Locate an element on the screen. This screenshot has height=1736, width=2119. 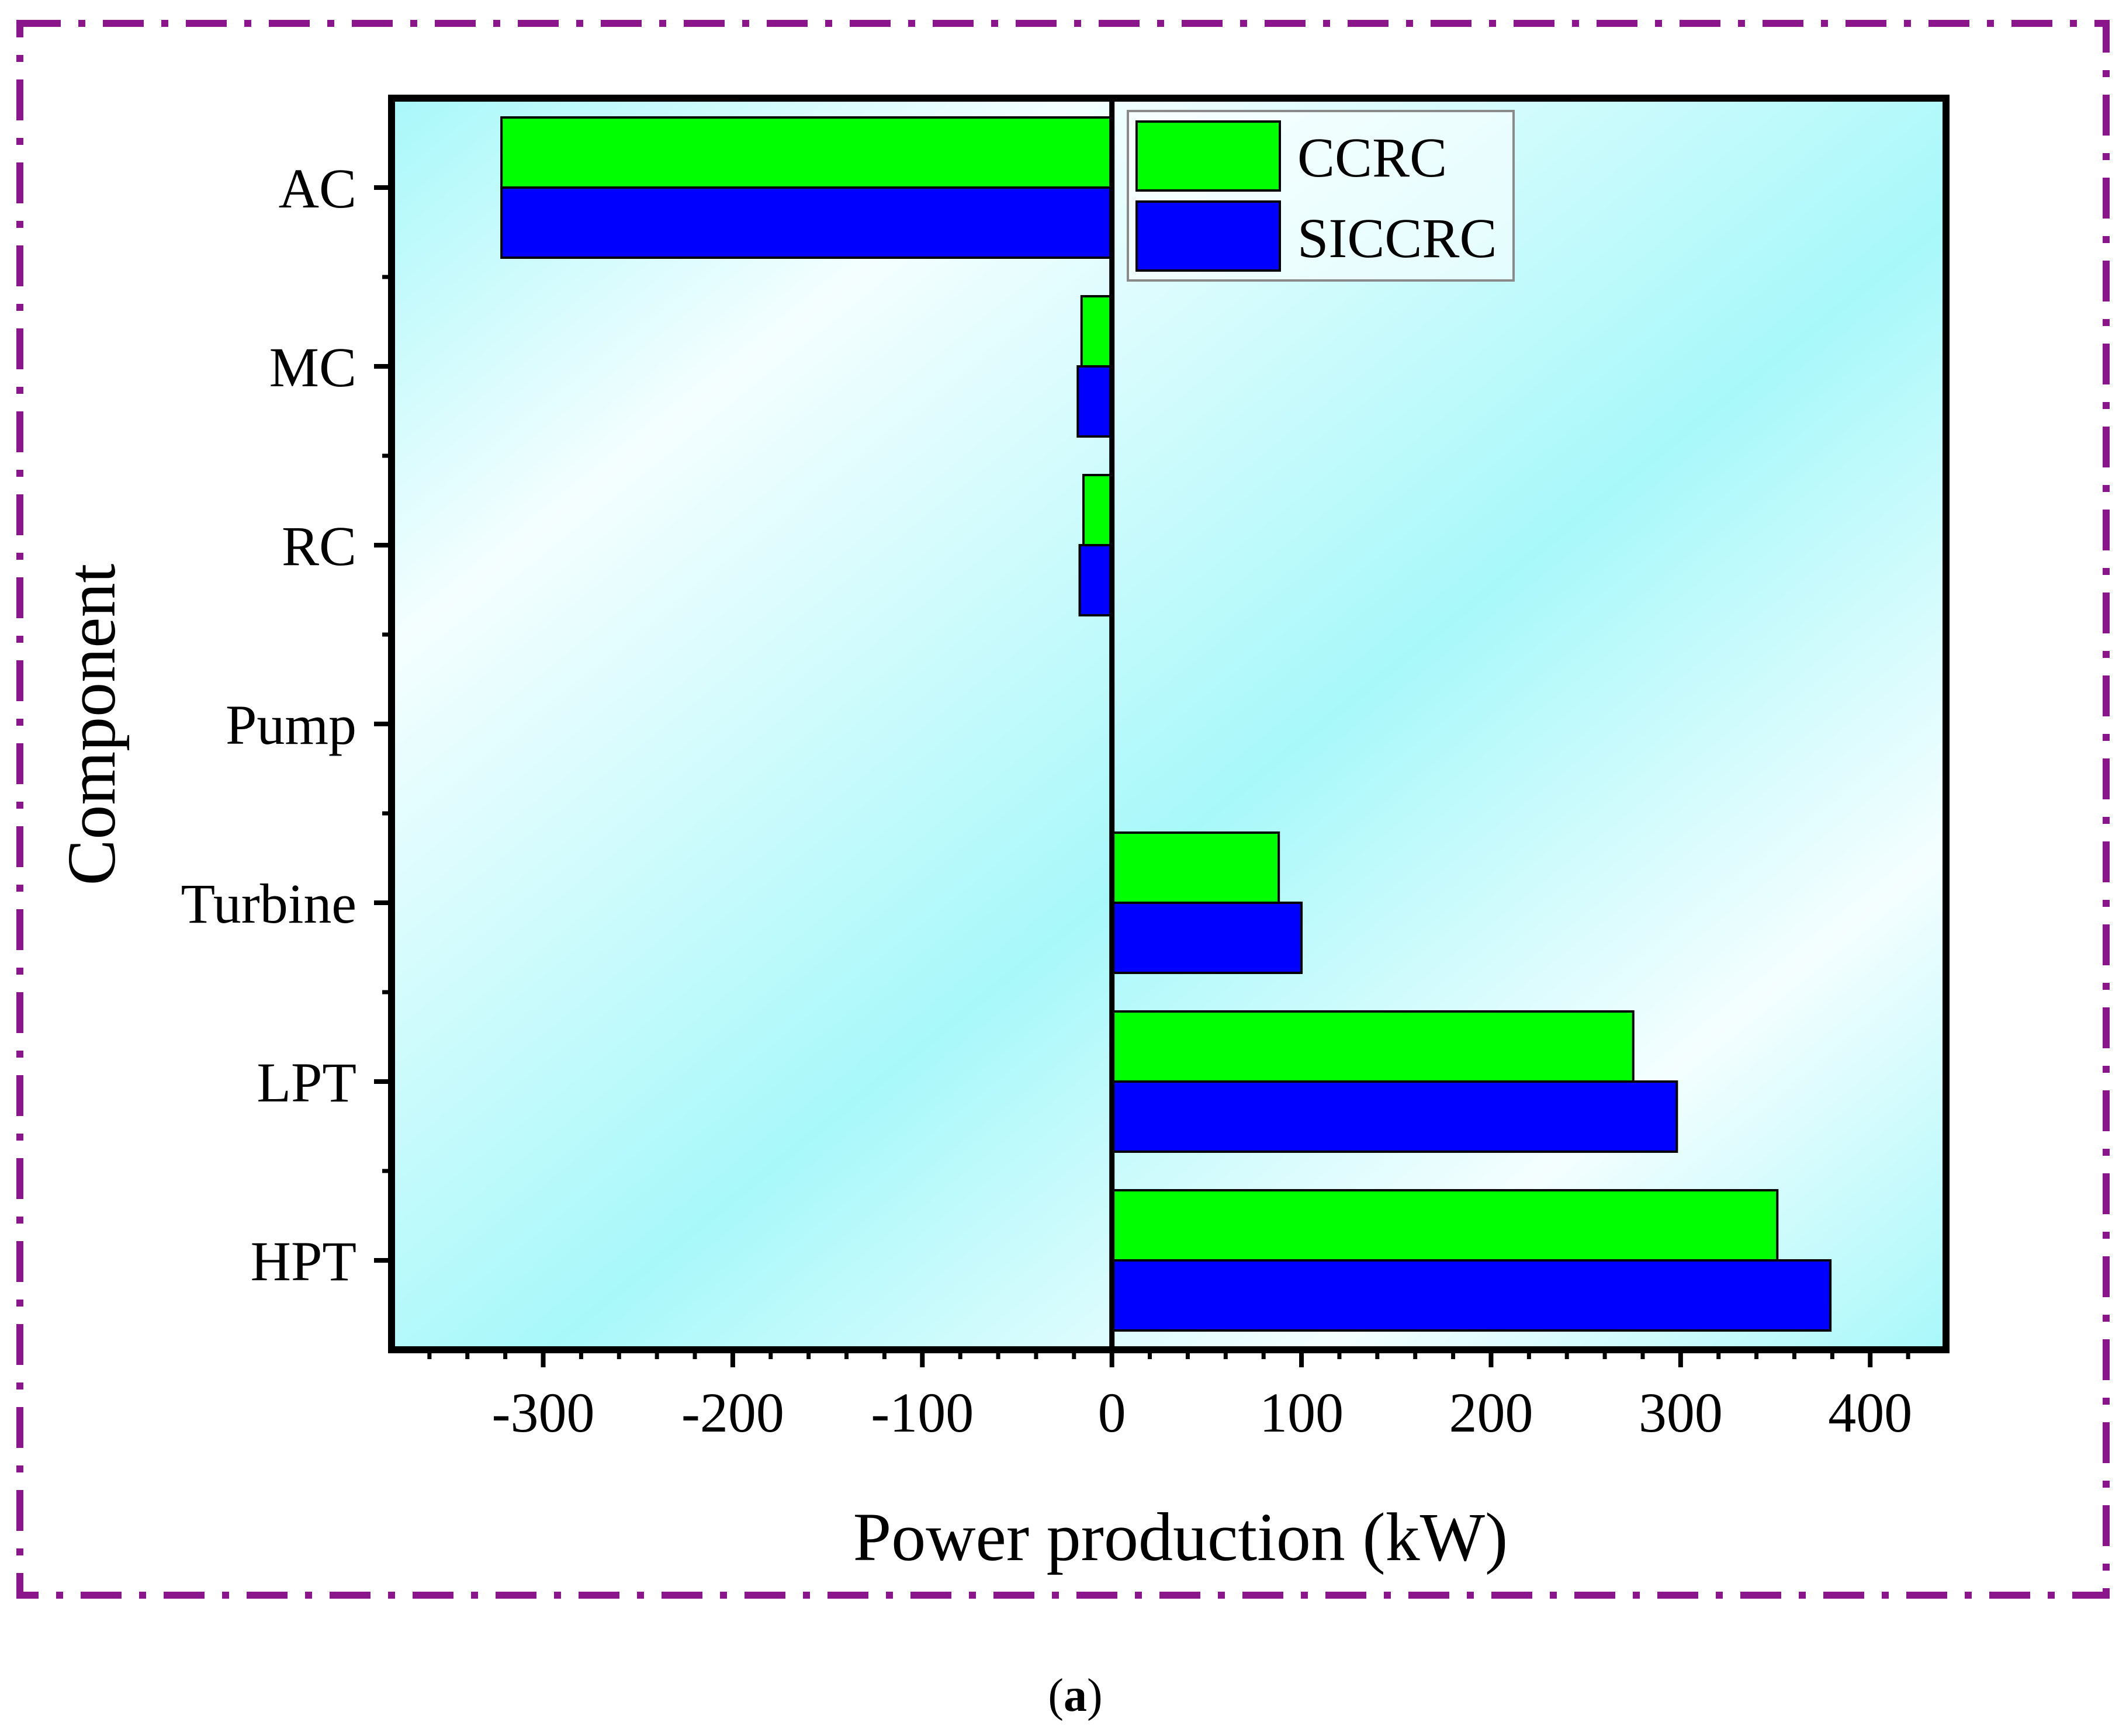
bar-ccrc-lpt is located at coordinates (1373, 1046).